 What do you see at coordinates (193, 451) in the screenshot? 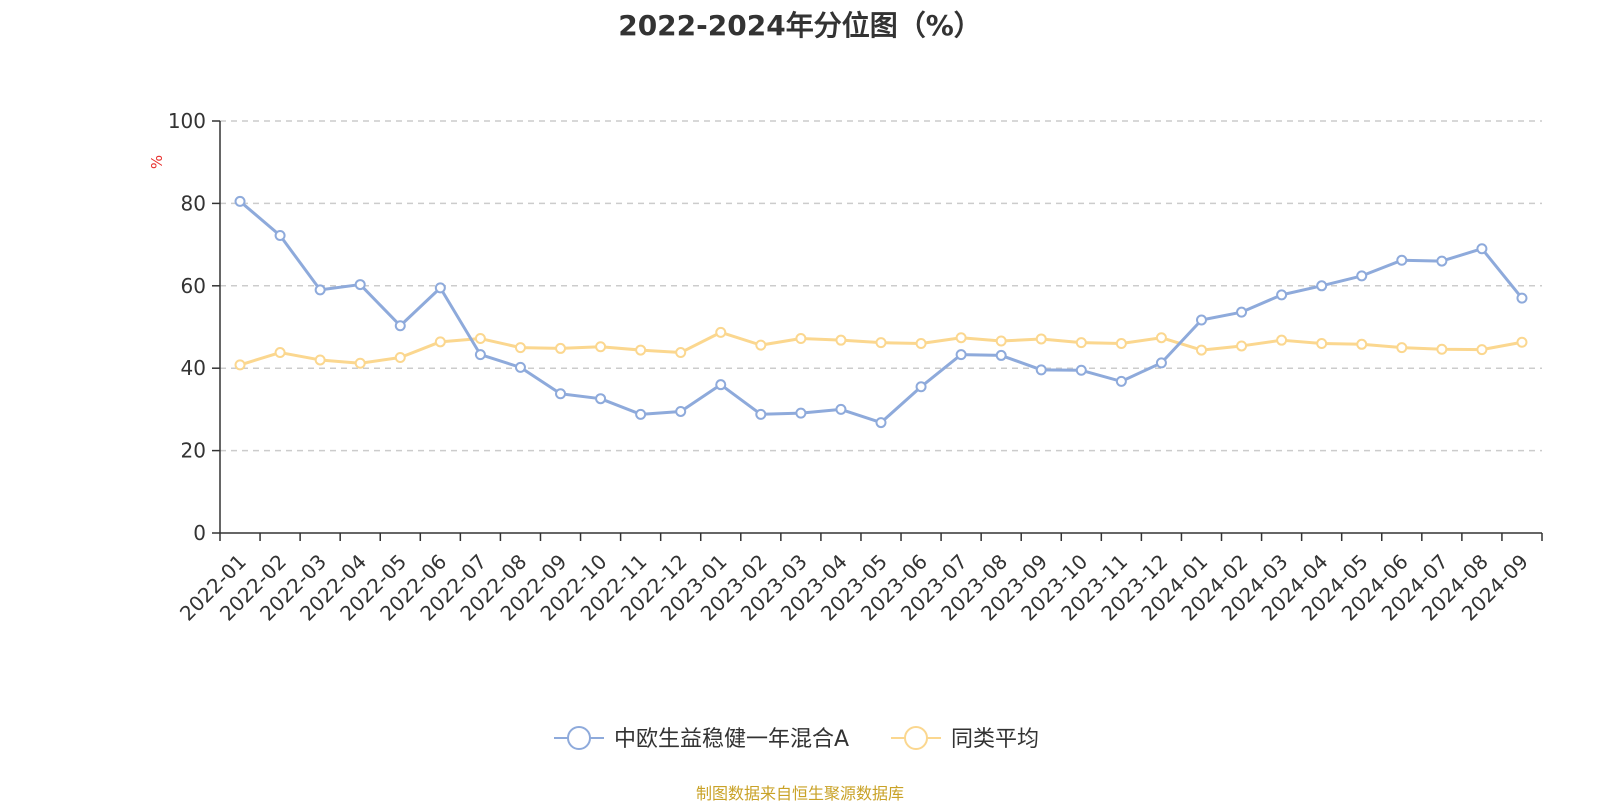
I see `y-tick-label: 20` at bounding box center [193, 451].